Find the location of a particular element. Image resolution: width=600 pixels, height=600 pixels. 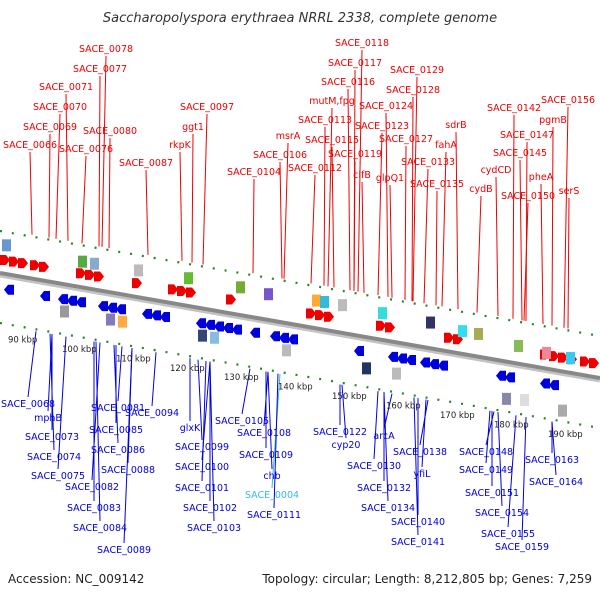

bottom-gene-label: SACE_0081 is located at coordinates (118, 408).